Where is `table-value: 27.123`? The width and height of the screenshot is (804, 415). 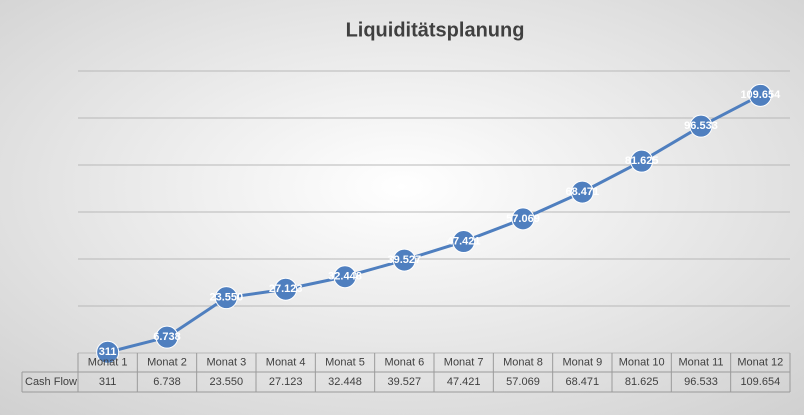 table-value: 27.123 is located at coordinates (286, 382).